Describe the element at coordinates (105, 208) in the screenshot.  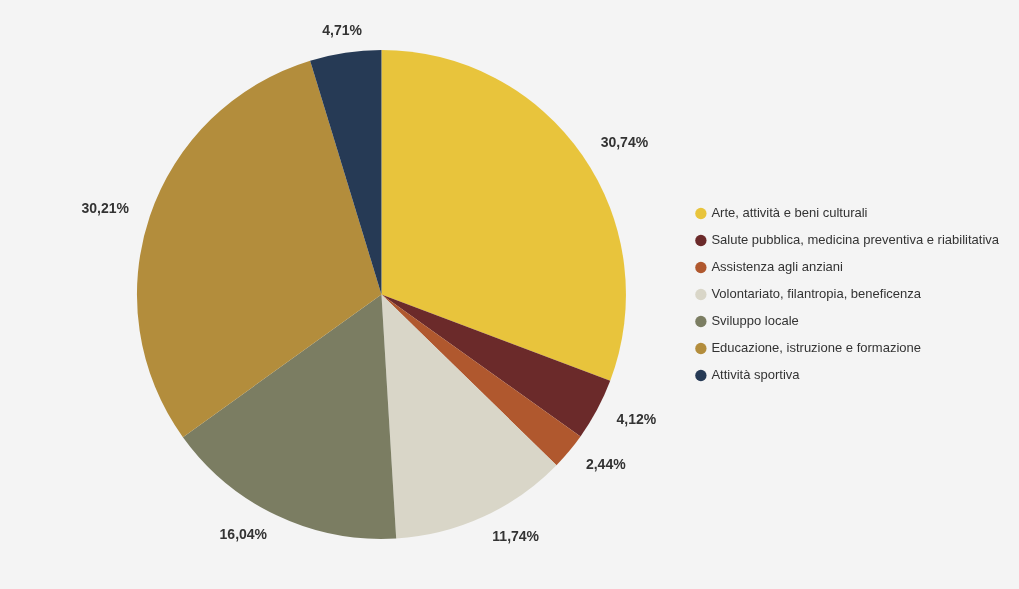
I see `data-label: 30,21%` at that location.